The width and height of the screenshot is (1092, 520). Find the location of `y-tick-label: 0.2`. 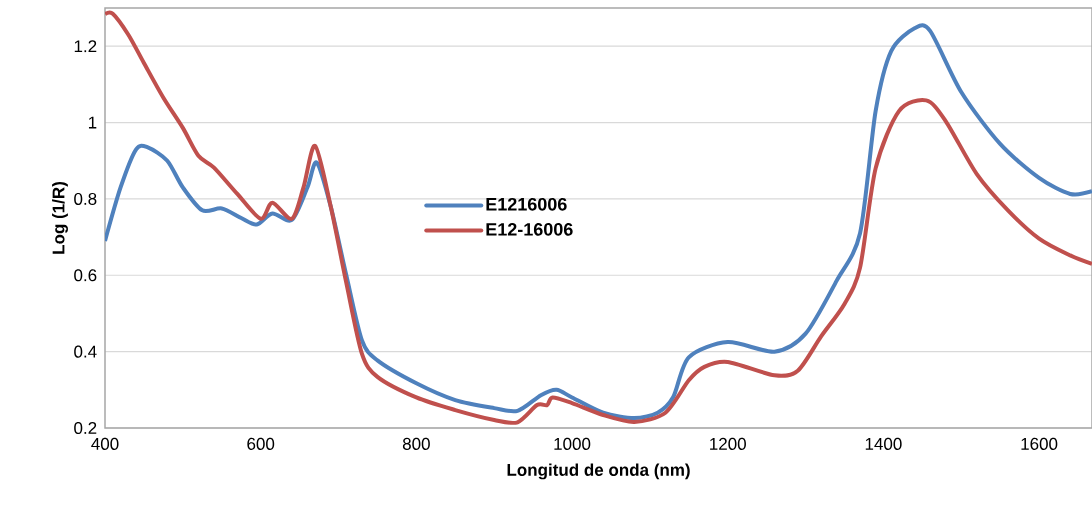

y-tick-label: 0.2 is located at coordinates (85, 428).